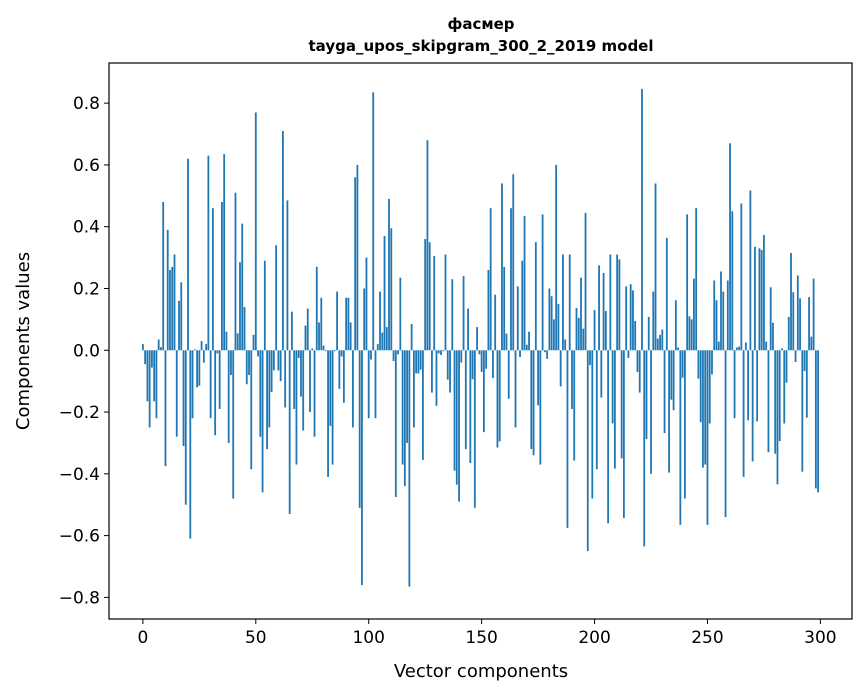 The height and width of the screenshot is (696, 867). I want to click on chart-subtitle: tayga_upos_skipgram_300_2_2019 model, so click(481, 46).